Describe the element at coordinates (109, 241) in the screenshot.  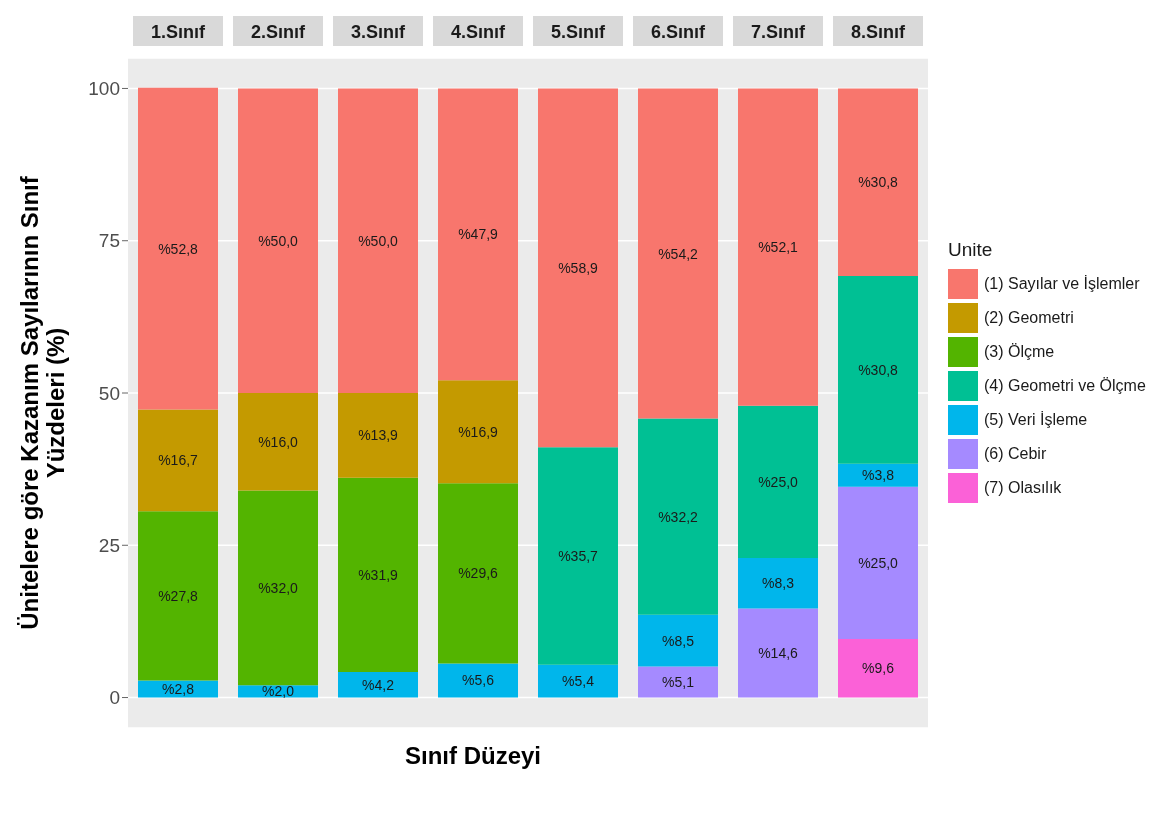
I see `y-tick-label: 75` at that location.